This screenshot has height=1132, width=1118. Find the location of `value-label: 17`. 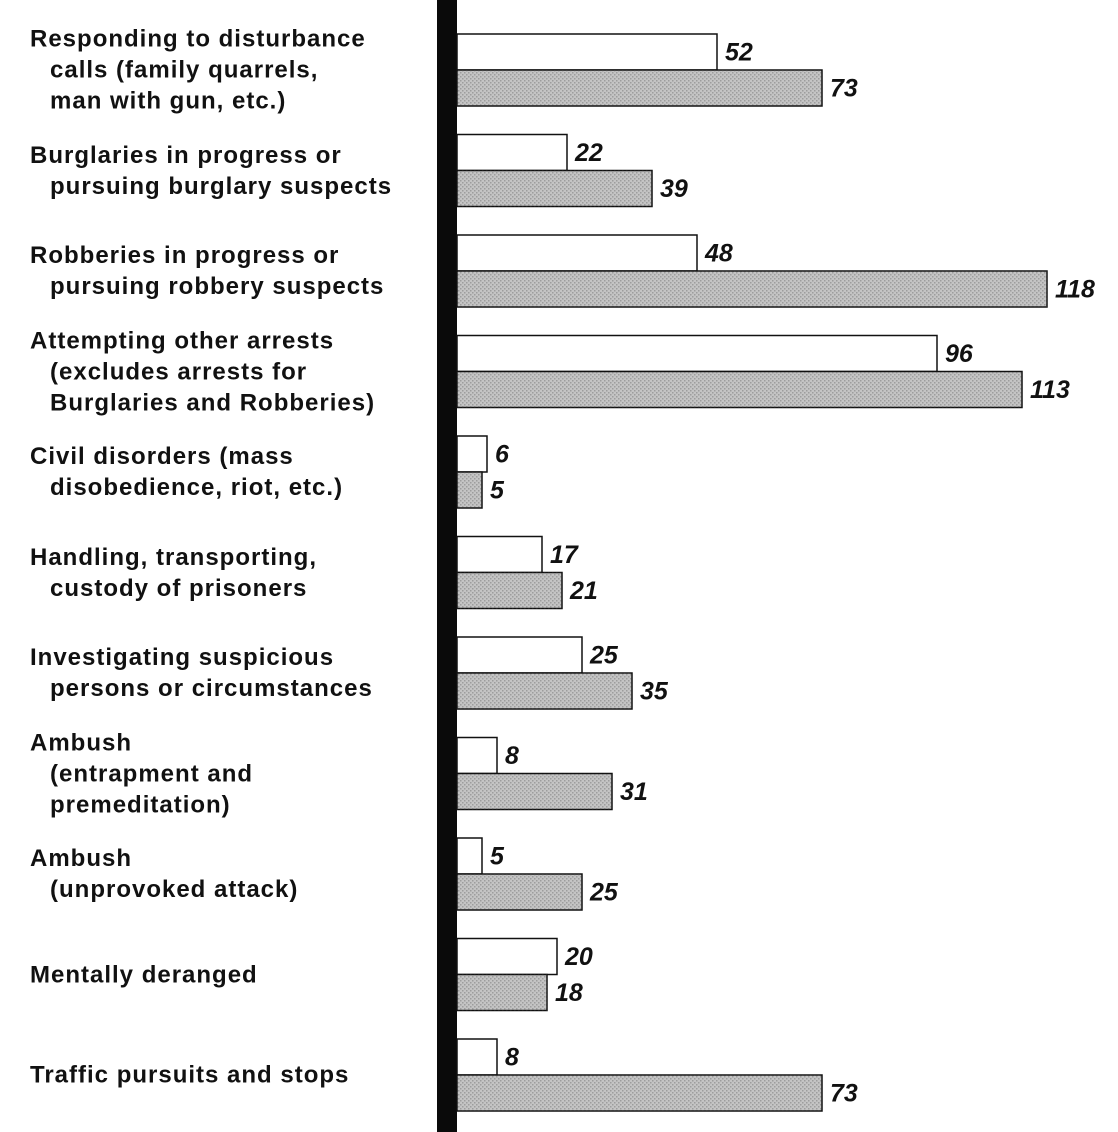

value-label: 17 is located at coordinates (564, 555).